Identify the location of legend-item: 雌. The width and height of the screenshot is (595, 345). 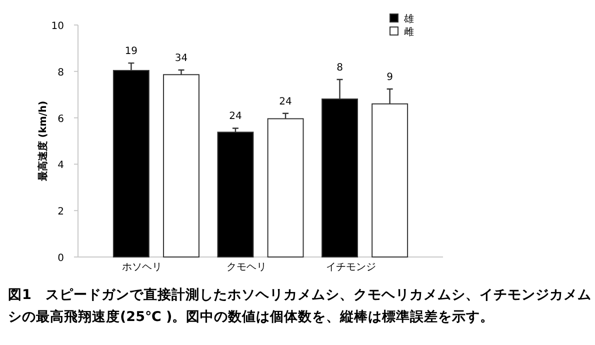
(402, 32).